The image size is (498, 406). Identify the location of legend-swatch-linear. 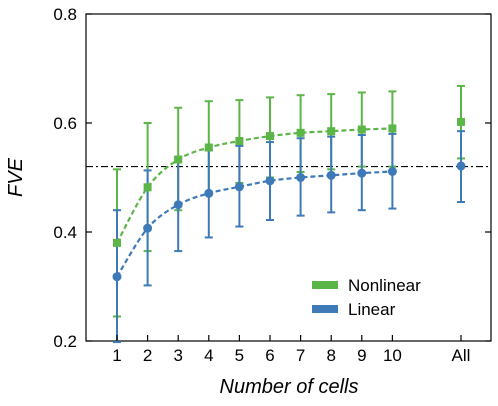
(325, 309).